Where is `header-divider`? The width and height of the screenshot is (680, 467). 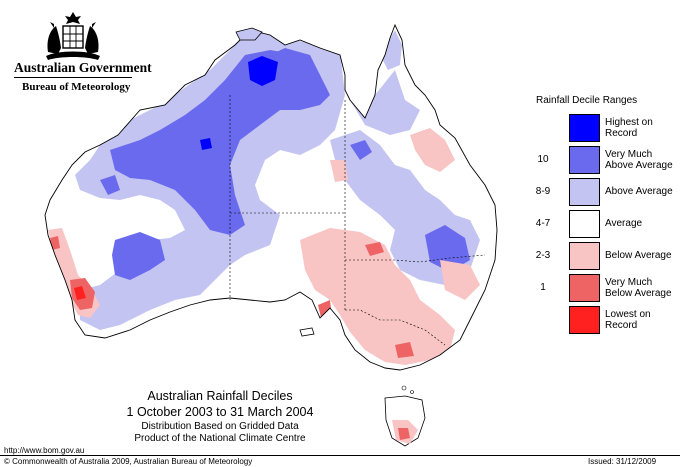 header-divider is located at coordinates (73, 77).